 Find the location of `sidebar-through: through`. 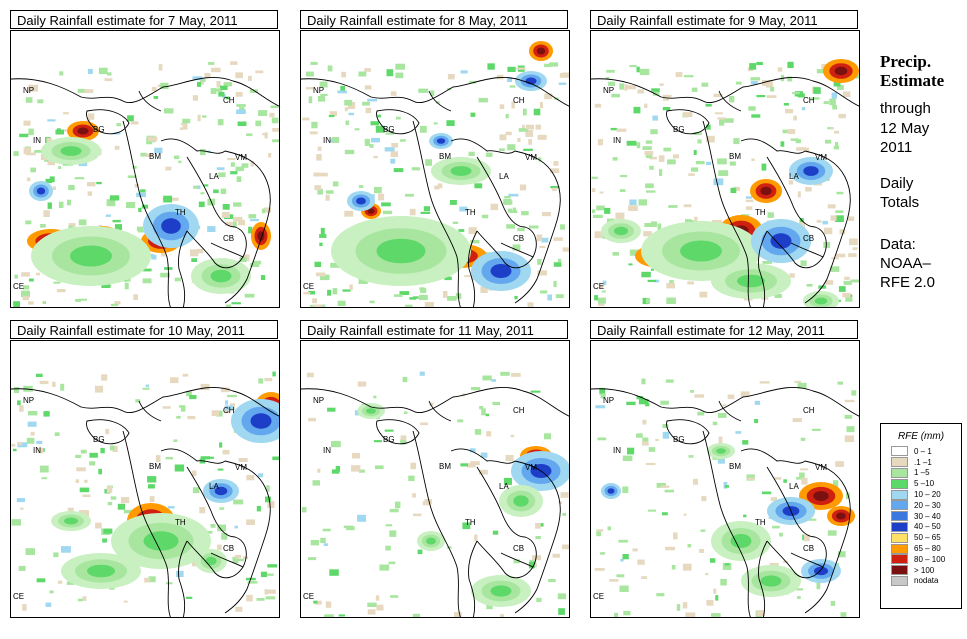

sidebar-through: through is located at coordinates (905, 108).